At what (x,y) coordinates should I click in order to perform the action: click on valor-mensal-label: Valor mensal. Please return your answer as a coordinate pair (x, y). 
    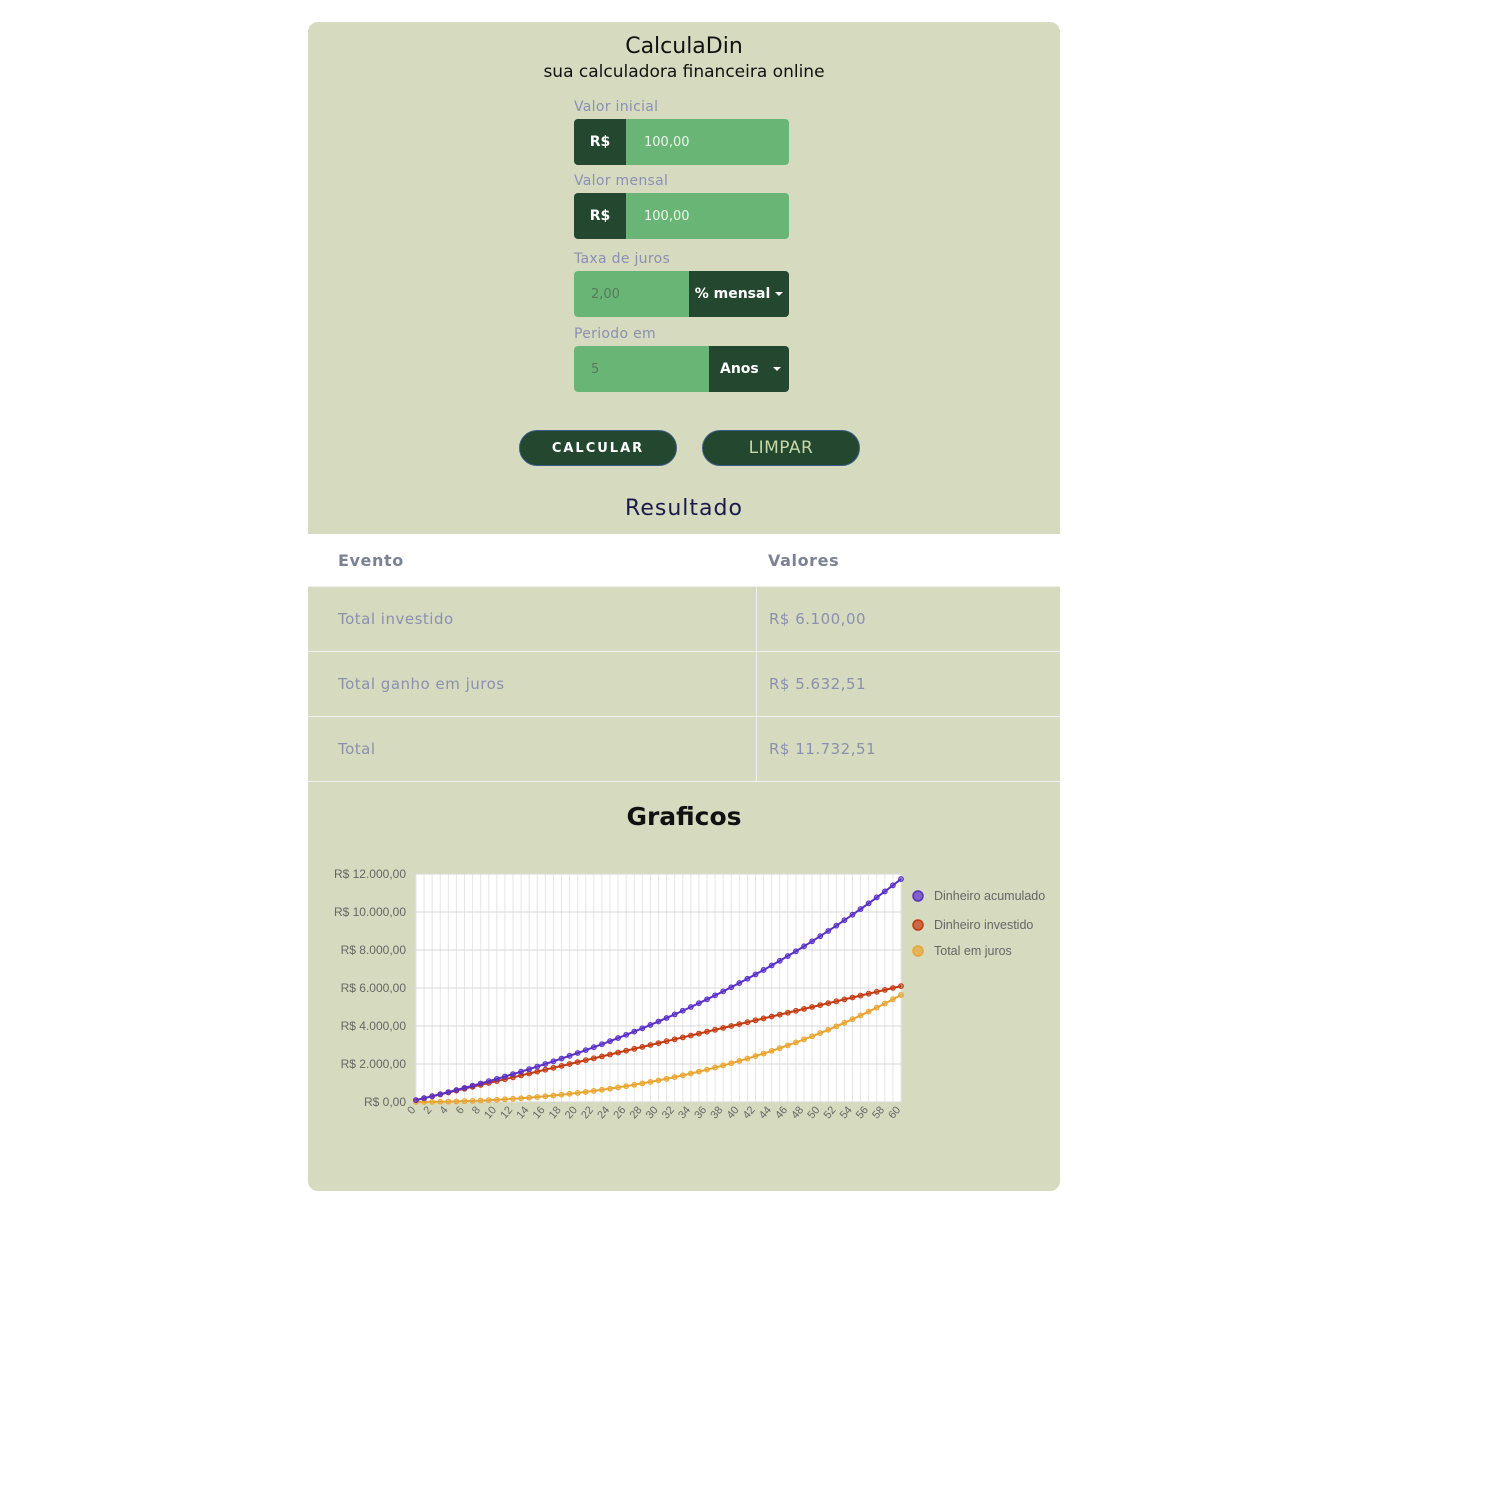
    Looking at the image, I should click on (621, 181).